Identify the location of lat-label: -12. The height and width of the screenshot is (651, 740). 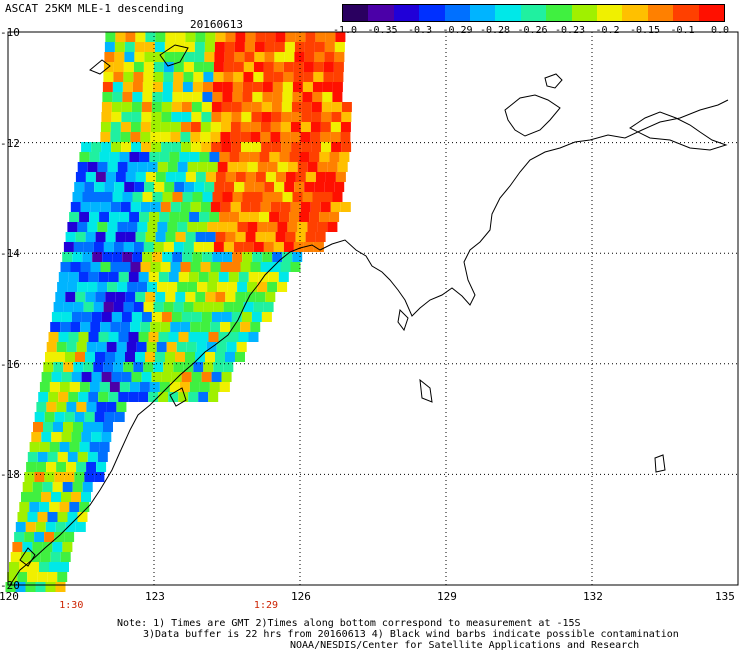
(10, 143).